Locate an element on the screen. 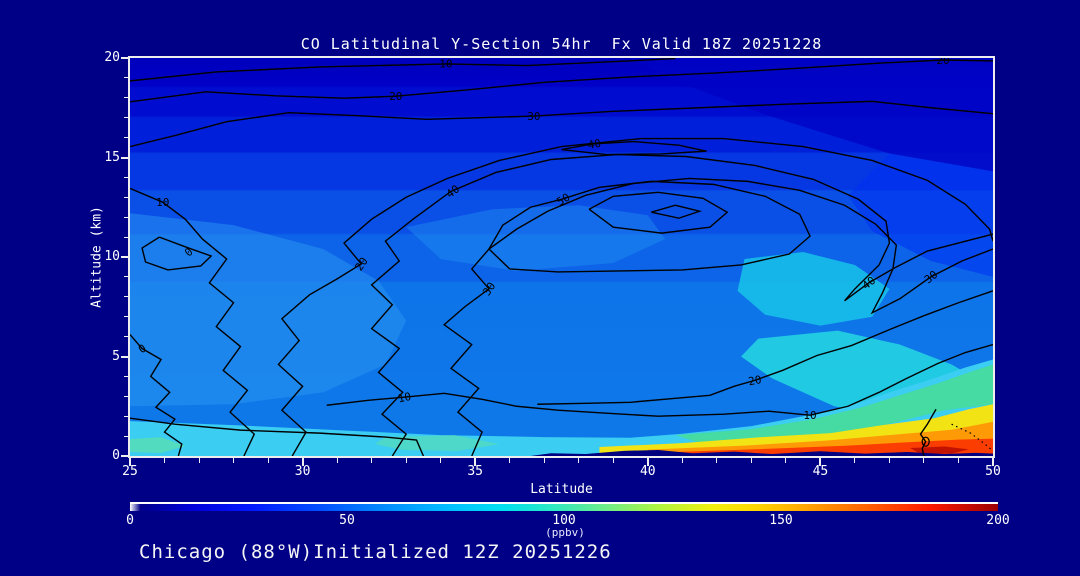 Image resolution: width=1080 pixels, height=576 pixels. y-tick-label: 20 is located at coordinates (112, 57).